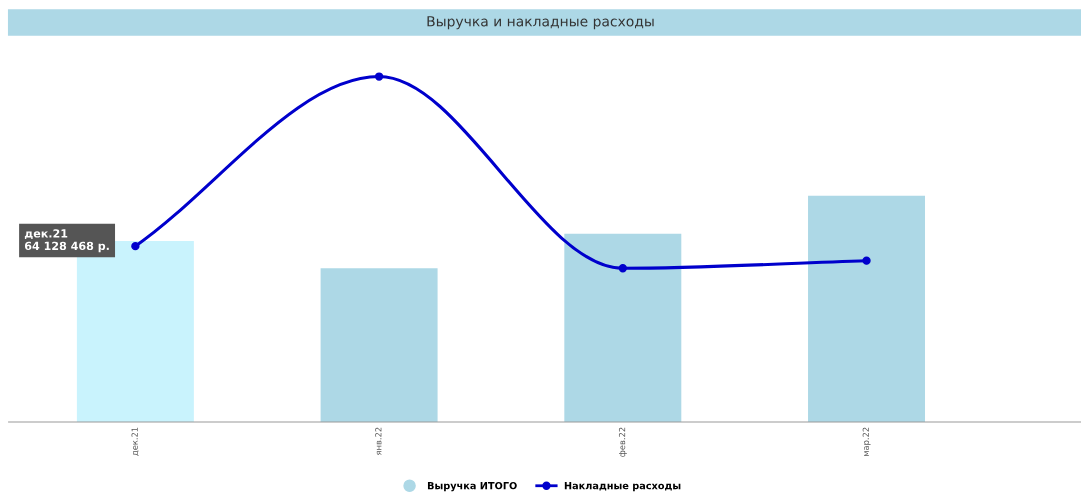 This screenshot has height=500, width=1081. What do you see at coordinates (472, 486) in the screenshot?
I see `legend-label: Выручка ИТОГО` at bounding box center [472, 486].